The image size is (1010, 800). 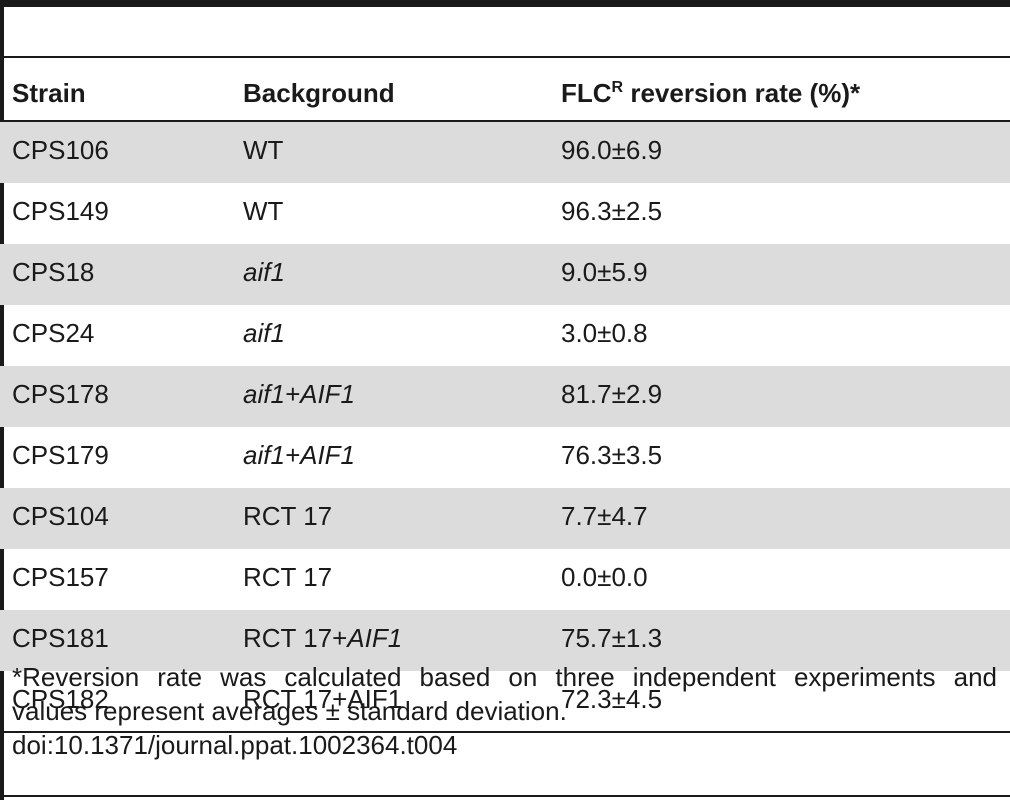 I want to click on table-row: CPS182 RCT 17+AIF1 72.3±4.5, so click(x=505, y=701).